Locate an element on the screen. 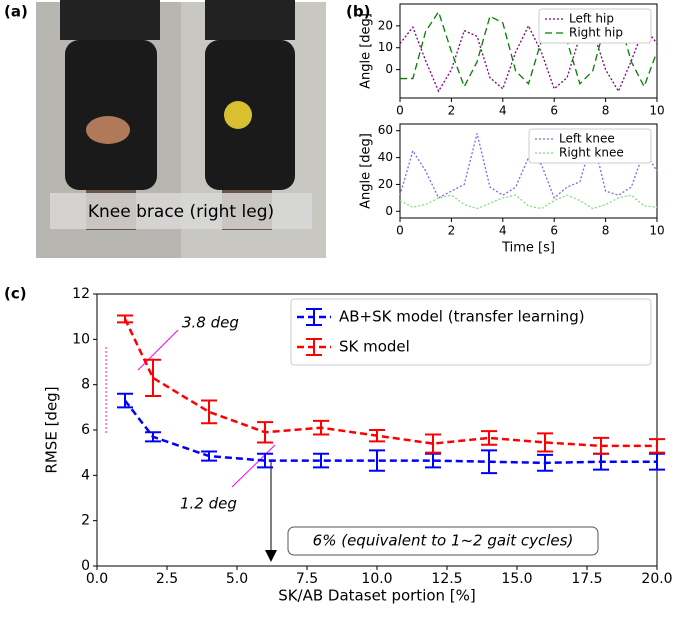 The image size is (675, 634). annotation: 1.2 deg is located at coordinates (208, 504).